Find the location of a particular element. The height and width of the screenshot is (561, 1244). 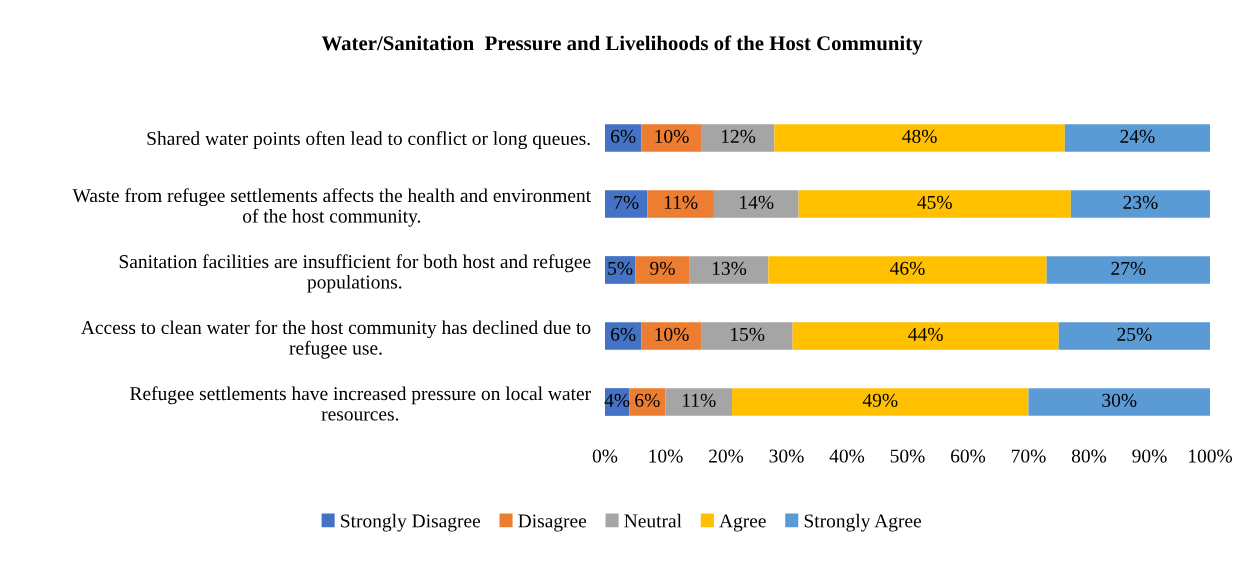

data-label: 15% is located at coordinates (748, 334).